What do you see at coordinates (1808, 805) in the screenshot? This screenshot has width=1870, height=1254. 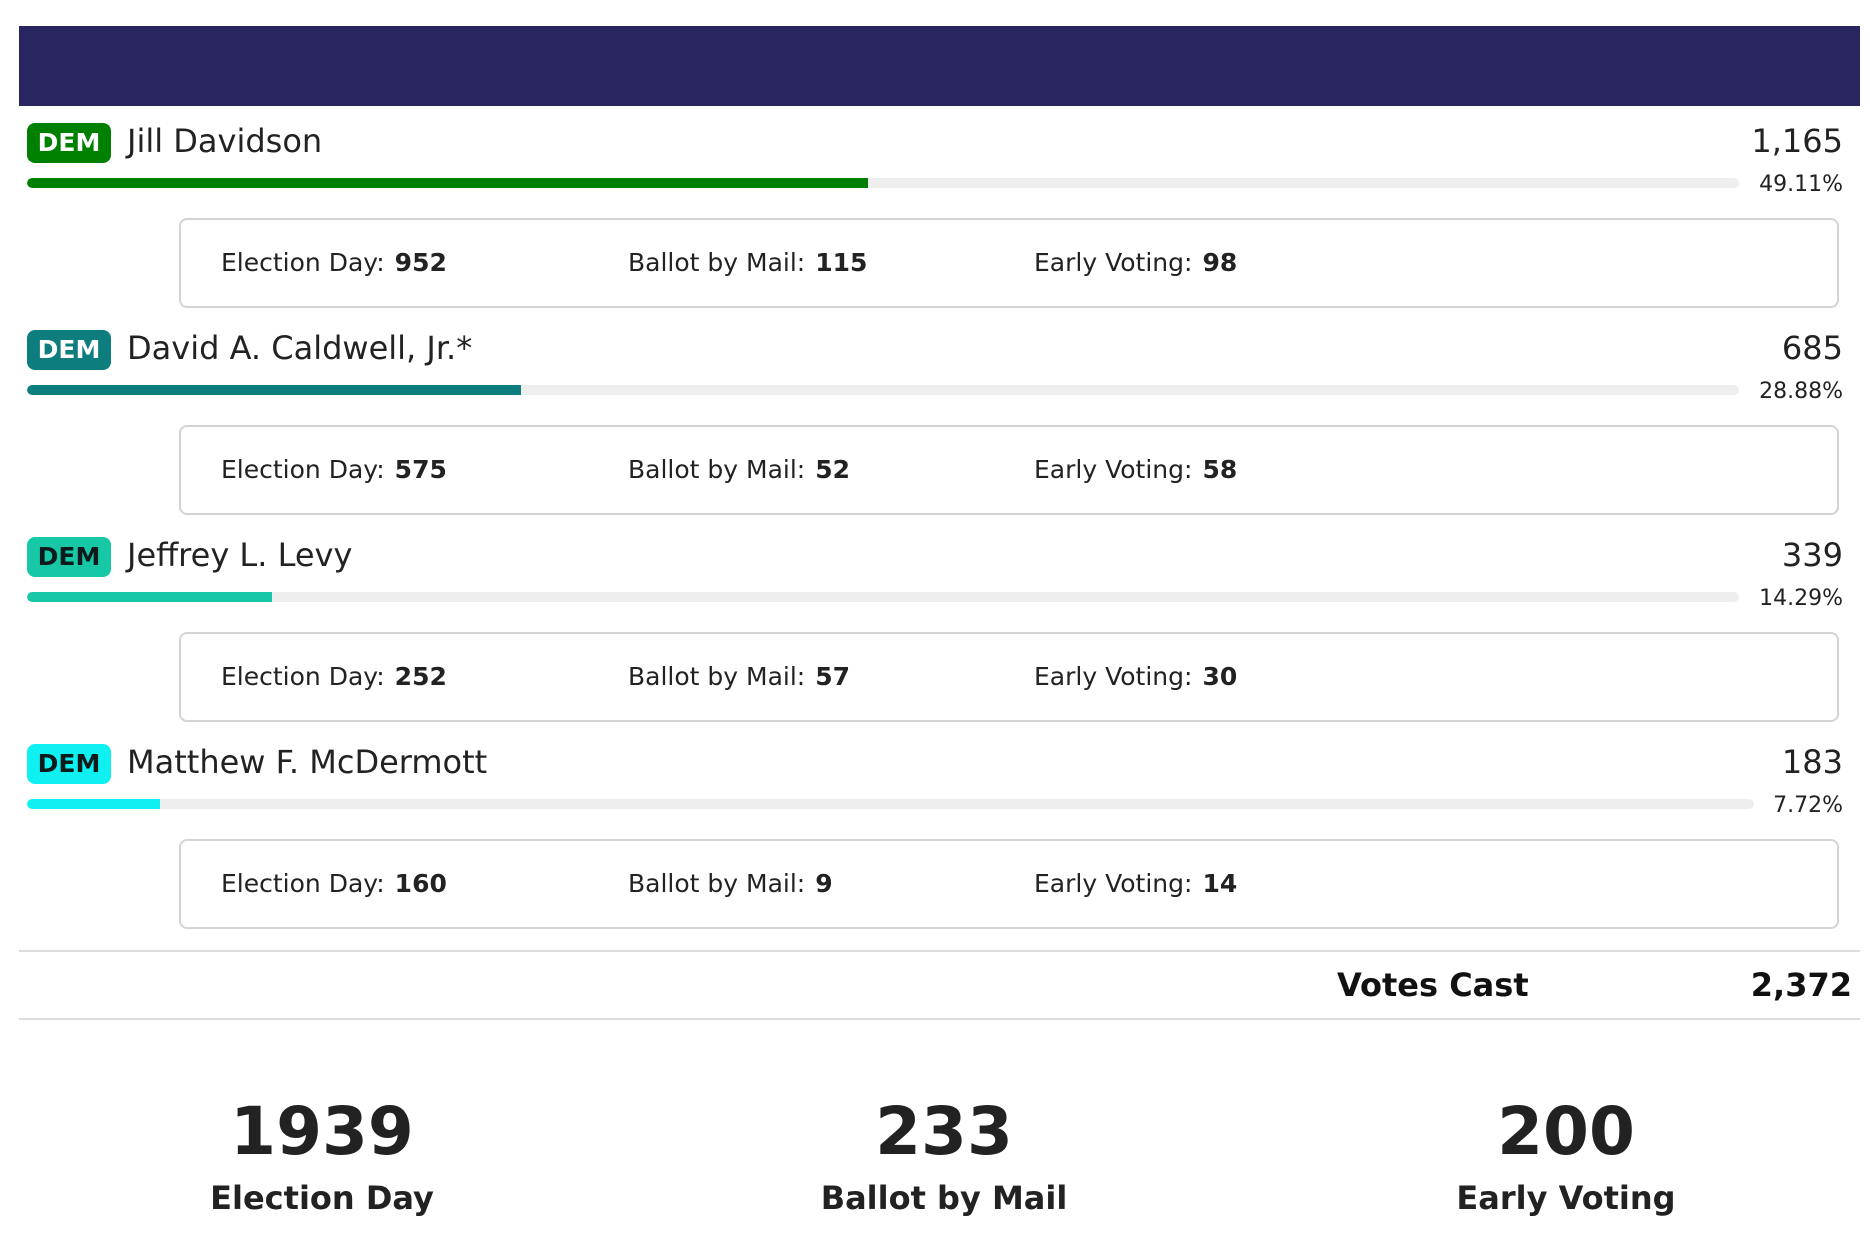 I see `vote-percent: 7.72%` at bounding box center [1808, 805].